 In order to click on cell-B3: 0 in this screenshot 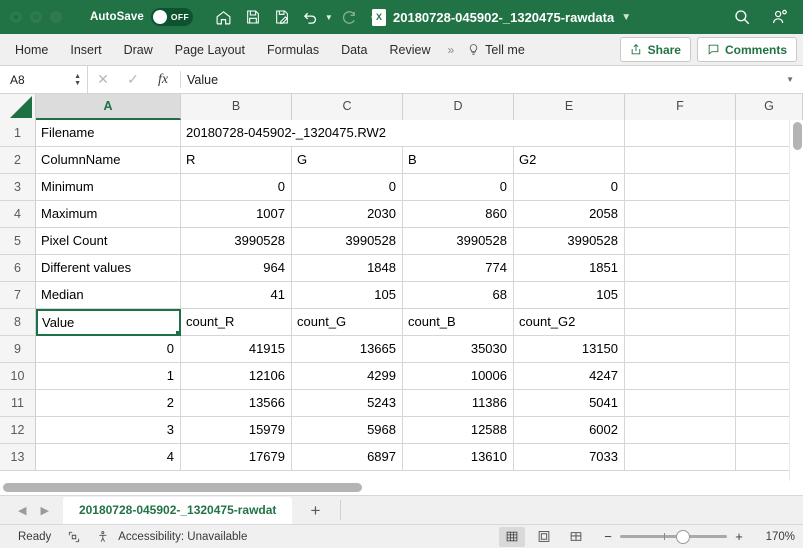, I will do `click(236, 187)`.